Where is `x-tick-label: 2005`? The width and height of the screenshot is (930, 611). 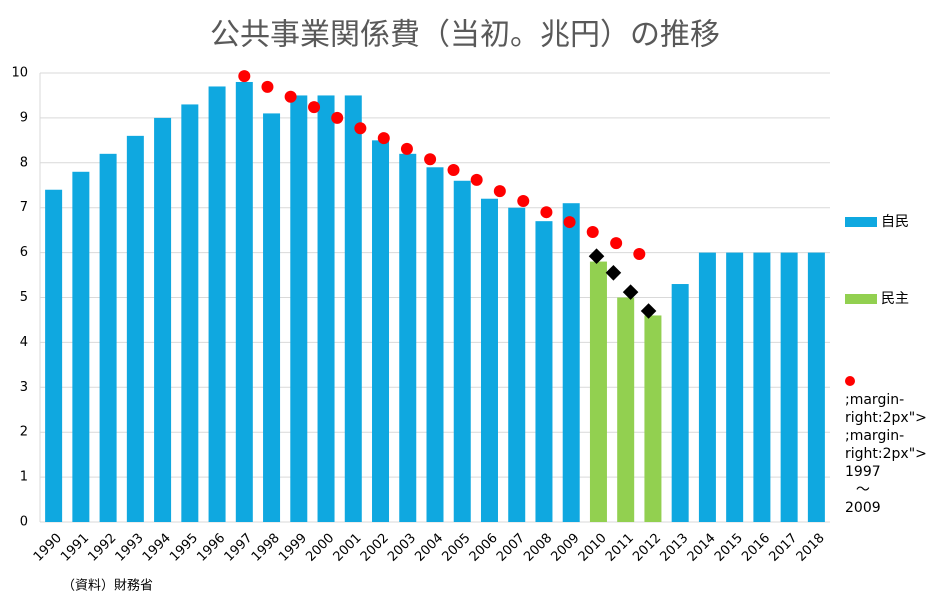 x-tick-label: 2005 is located at coordinates (457, 548).